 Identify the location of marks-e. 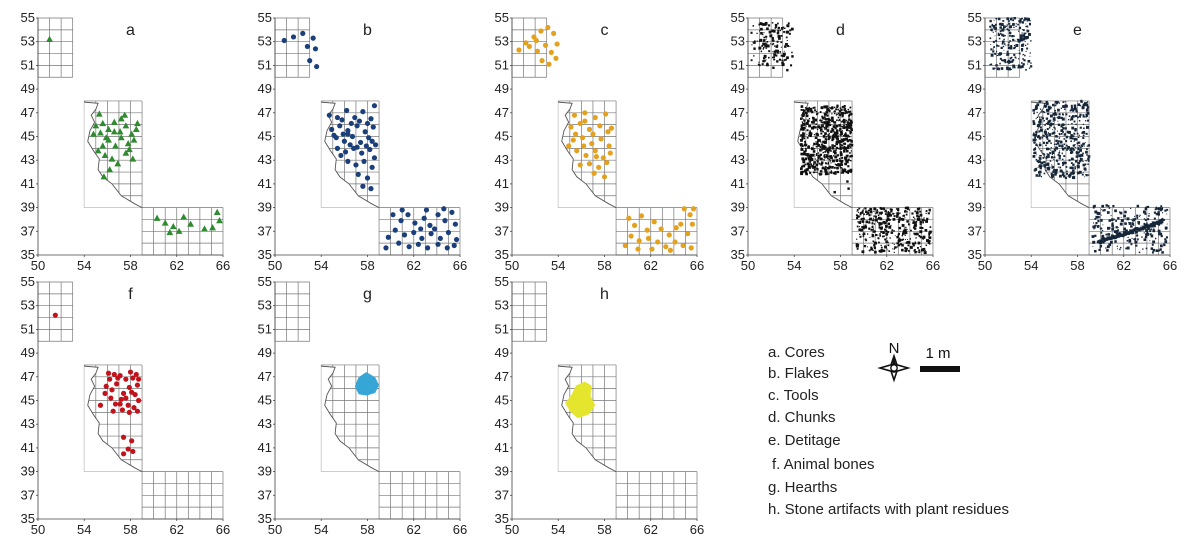
(1079, 135).